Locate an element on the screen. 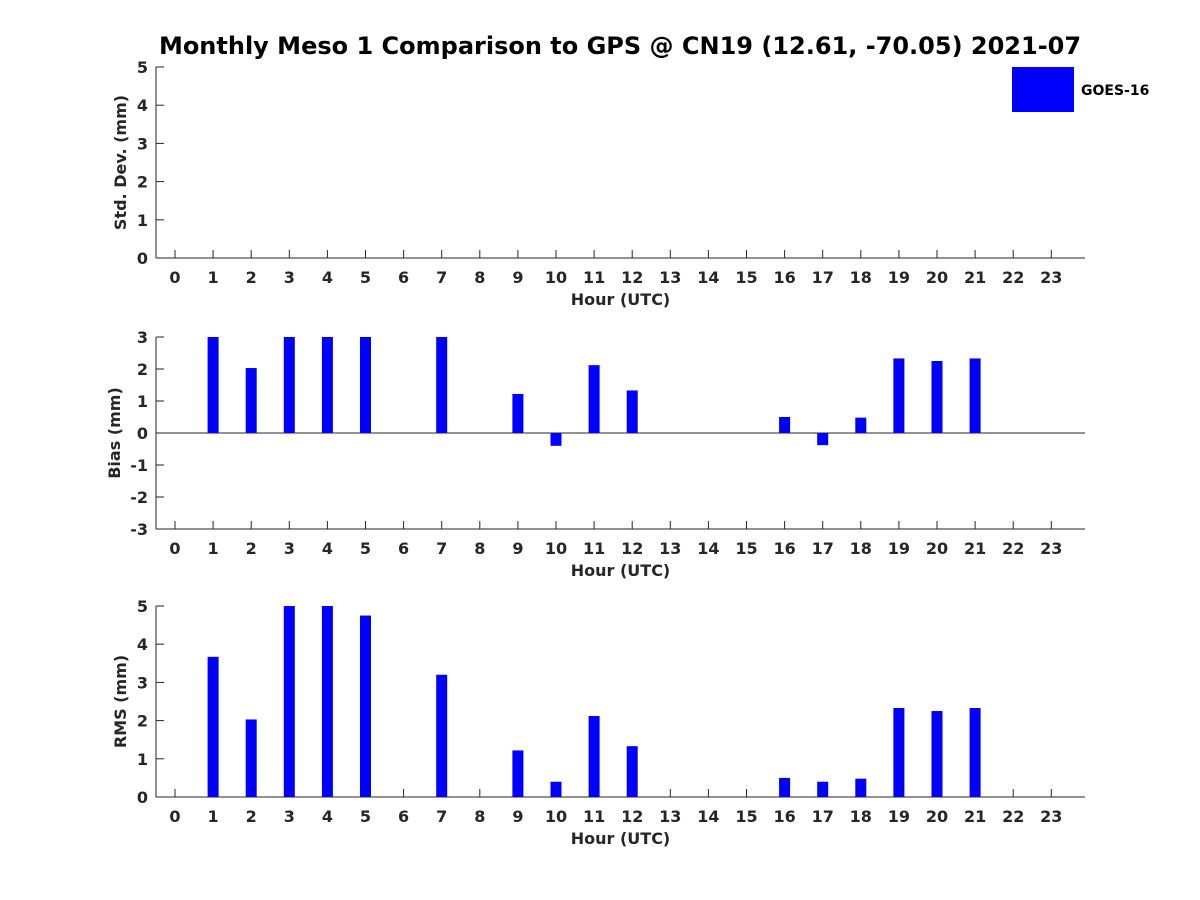 This screenshot has height=900, width=1200. rms-x-tick-label: 7 is located at coordinates (441, 816).